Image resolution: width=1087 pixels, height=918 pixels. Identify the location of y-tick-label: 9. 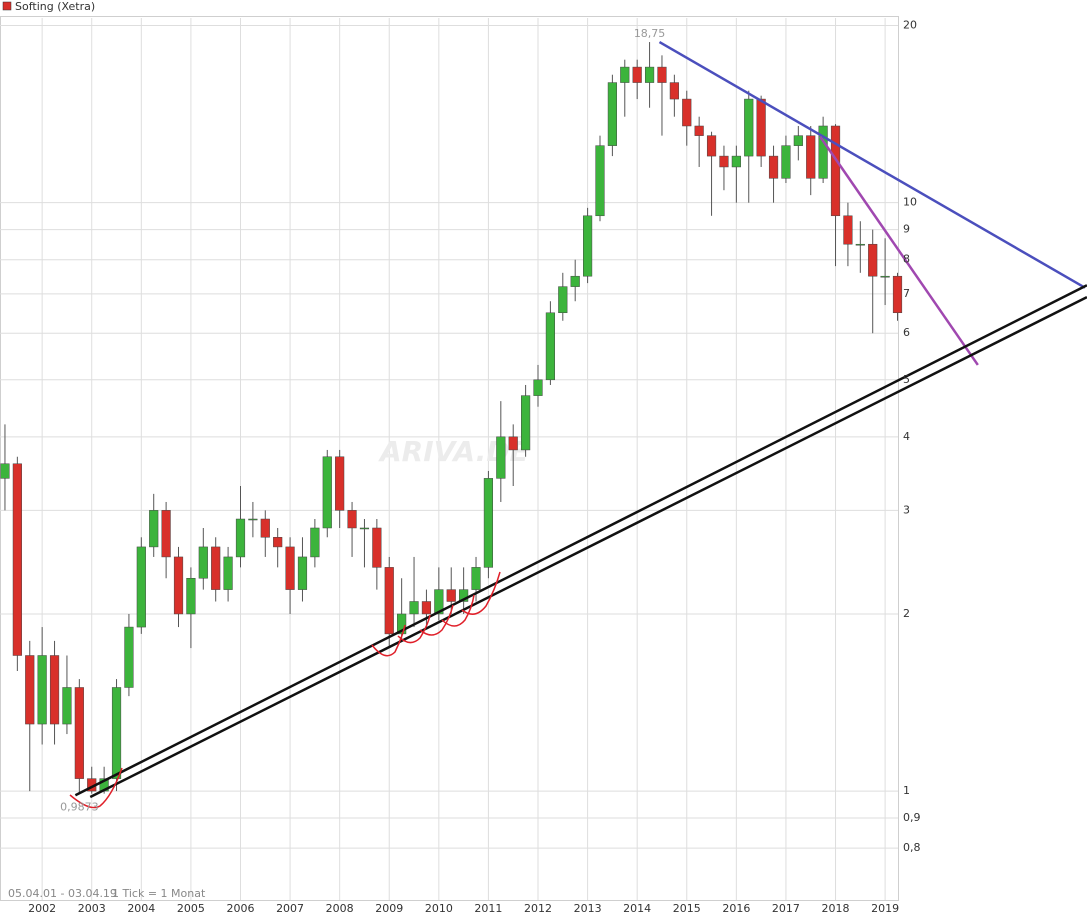
(906, 229).